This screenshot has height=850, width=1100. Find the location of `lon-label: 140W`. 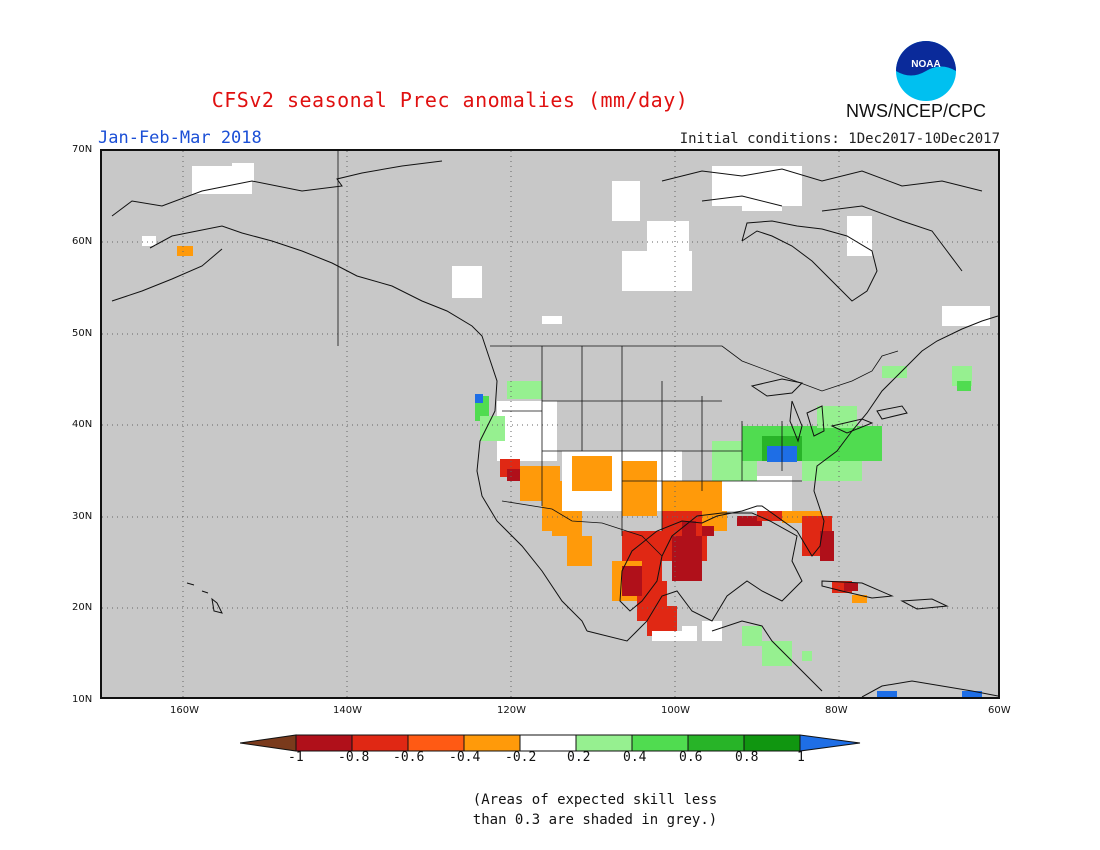

lon-label: 140W is located at coordinates (347, 710).